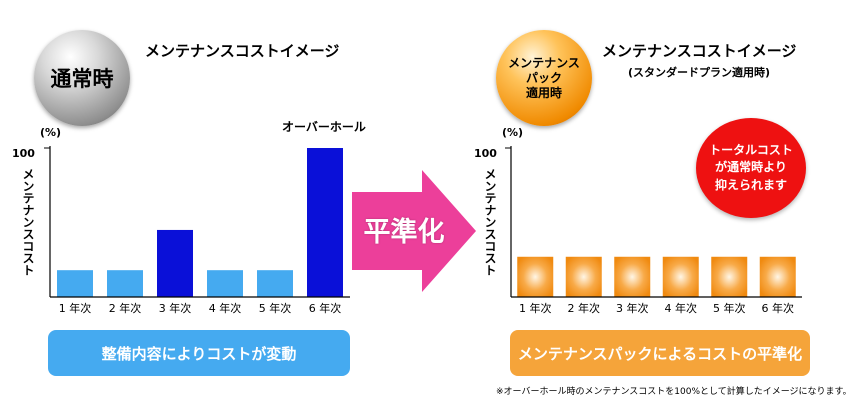  What do you see at coordinates (699, 72) in the screenshot?
I see `right-chart-subtitle: (スタンダードプラン適用時)` at bounding box center [699, 72].